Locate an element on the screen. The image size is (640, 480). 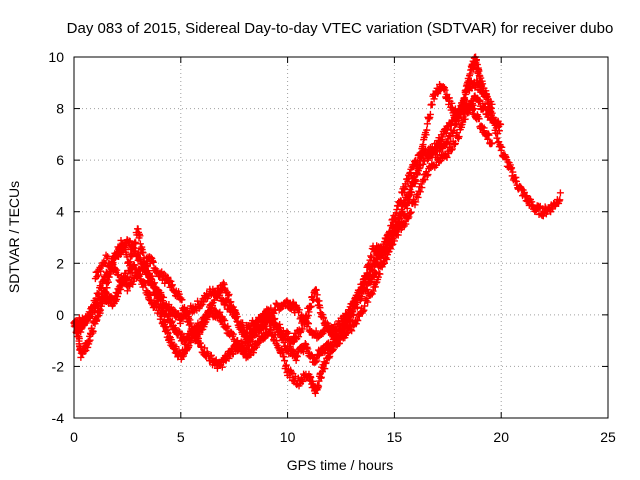
x-tick-label: 0 is located at coordinates (74, 437).